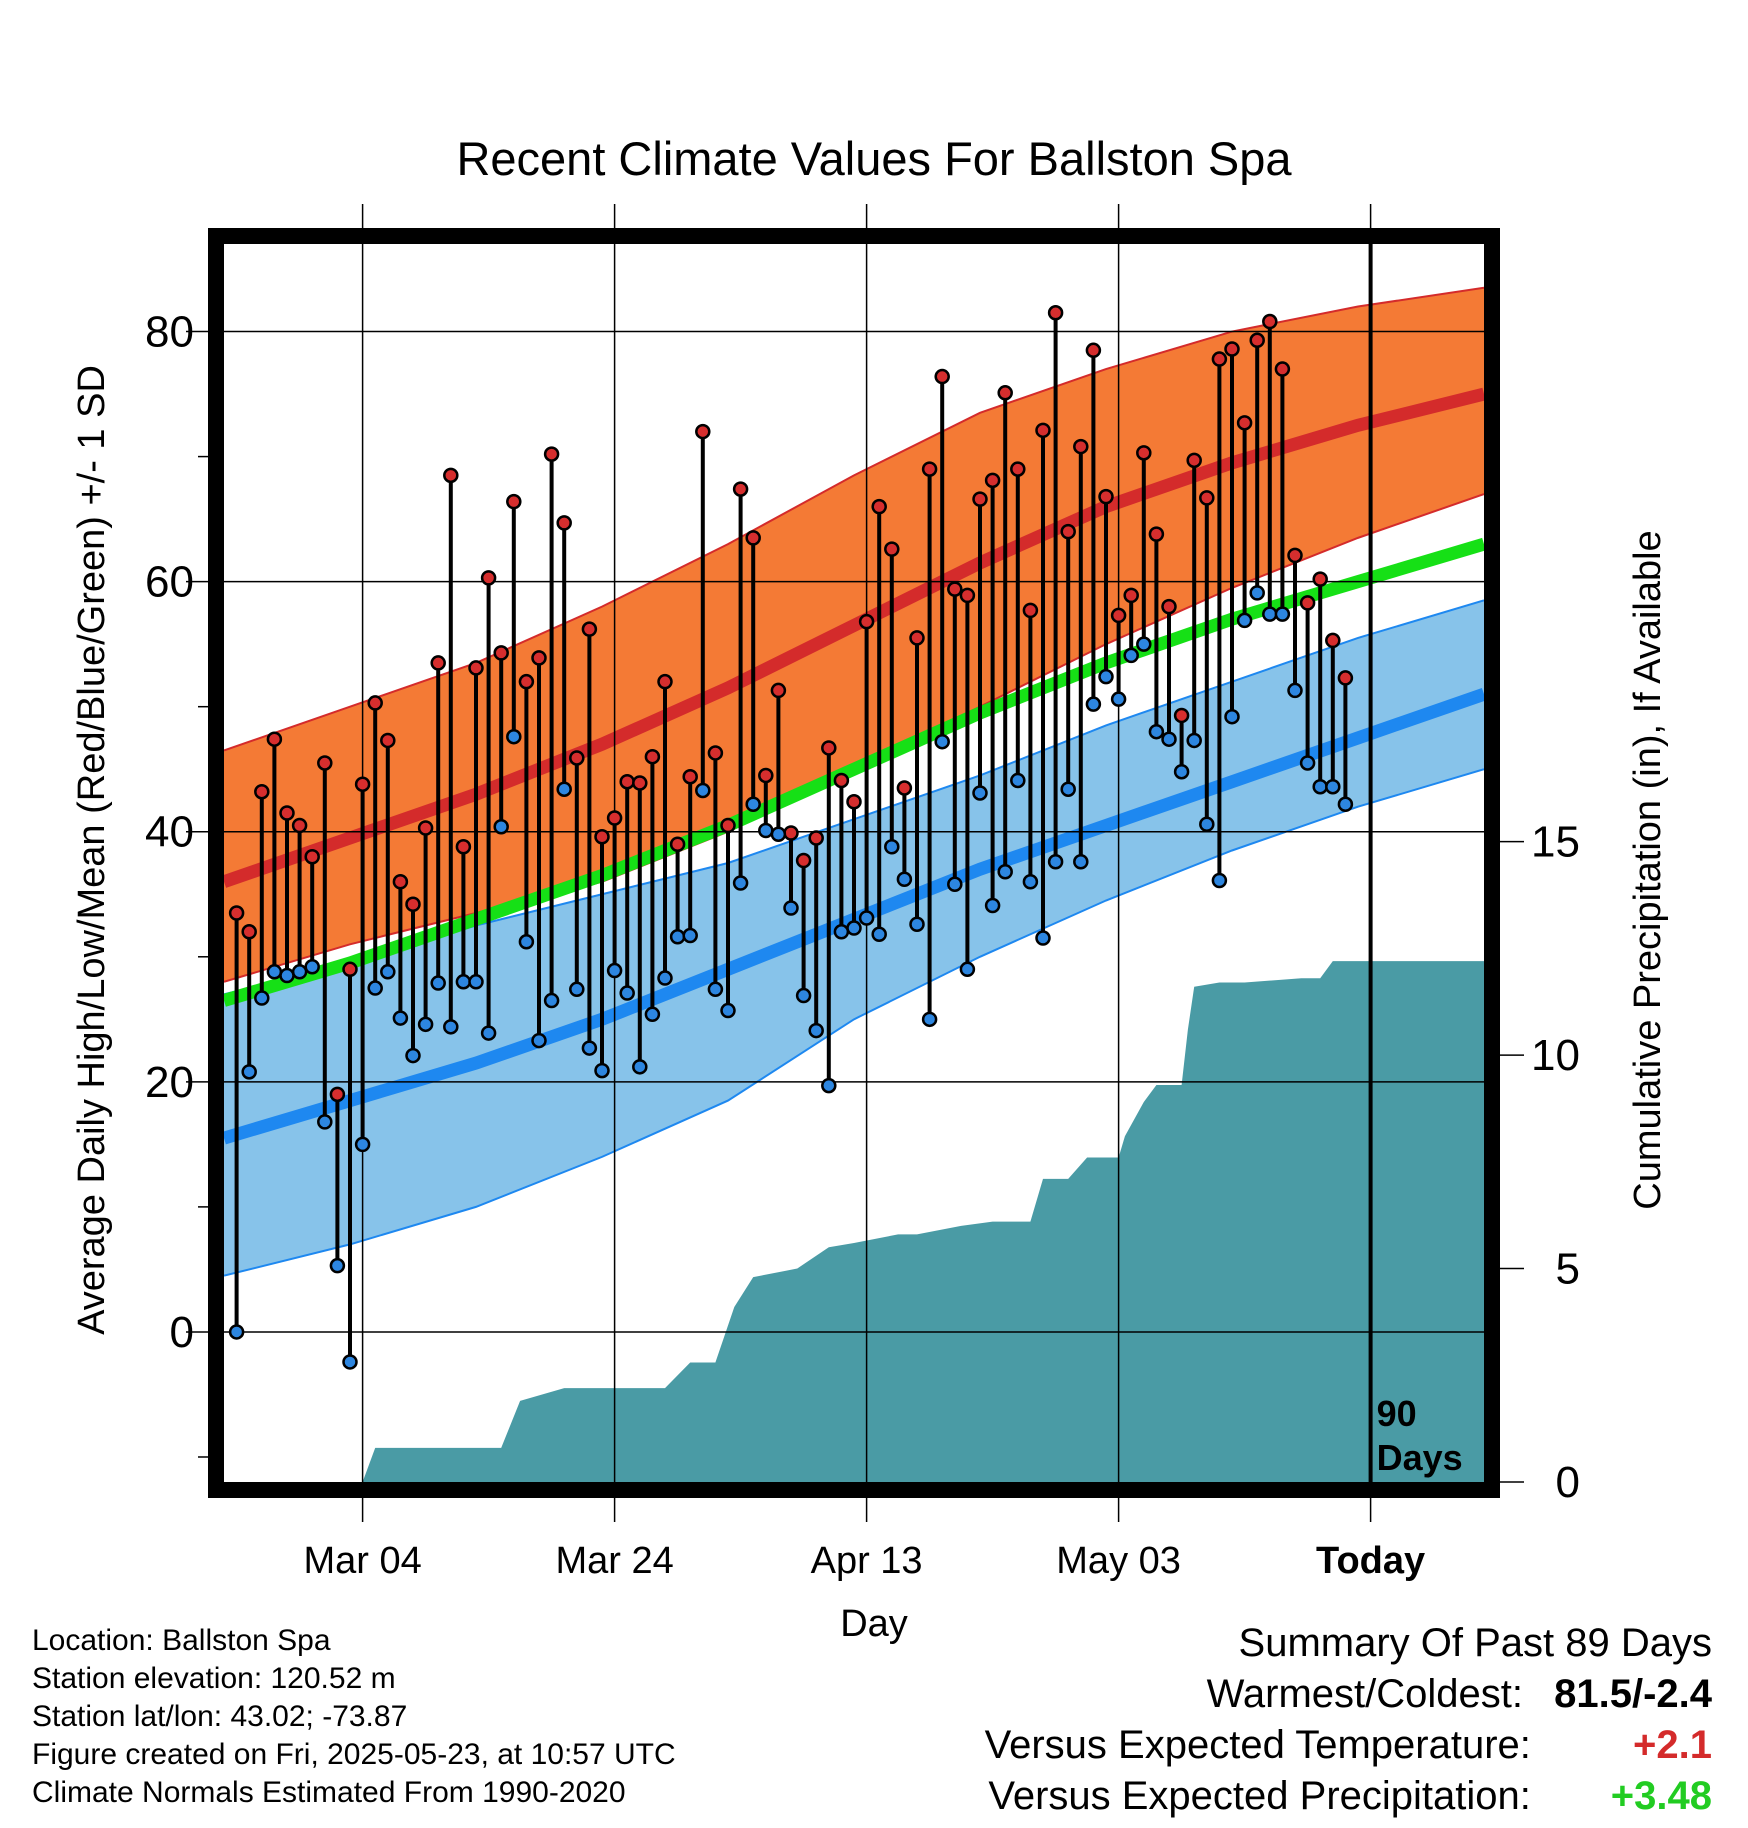 The image size is (1748, 1828). I want to click on precipitation-anomaly-label: Versus Expected Precipitation:, so click(1259, 1796).